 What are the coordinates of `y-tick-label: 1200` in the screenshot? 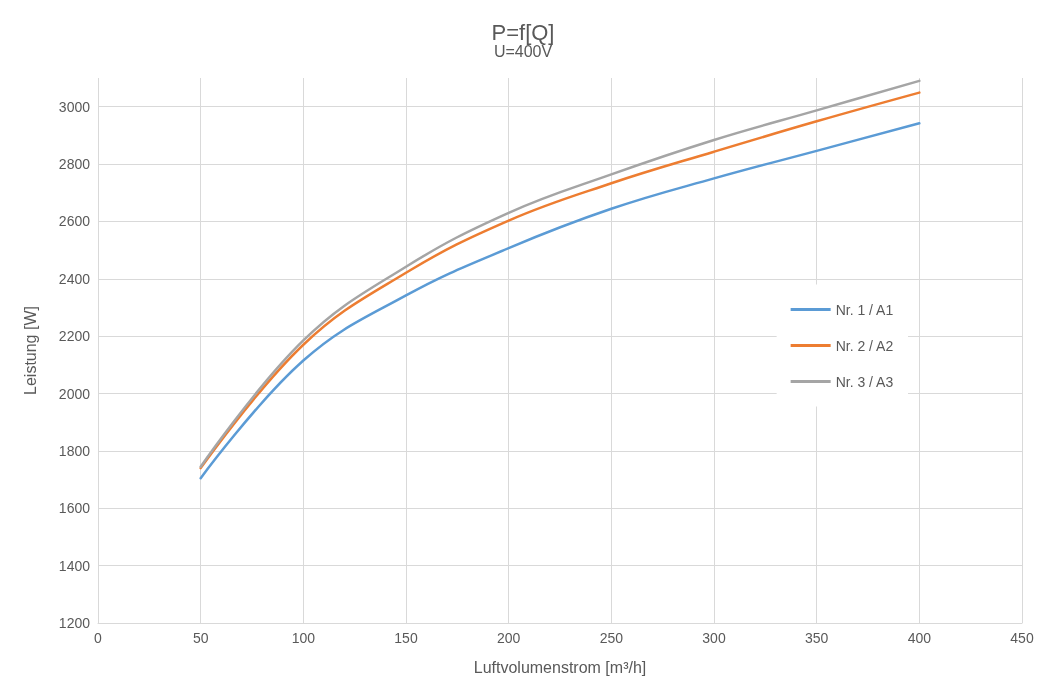 It's located at (74, 623).